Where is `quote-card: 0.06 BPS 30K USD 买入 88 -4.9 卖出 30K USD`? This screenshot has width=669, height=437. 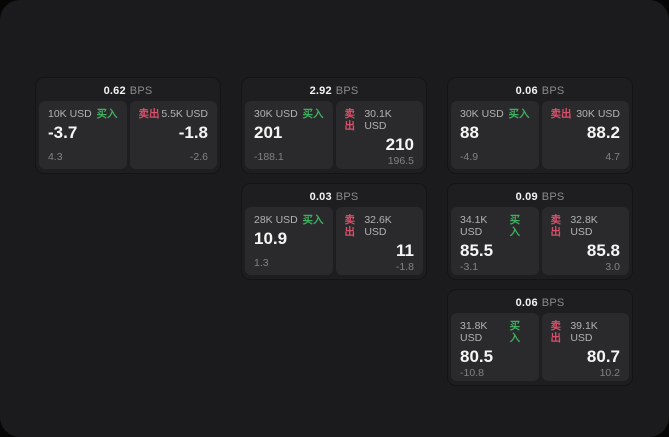 quote-card: 0.06 BPS 30K USD 买入 88 -4.9 卖出 30K USD is located at coordinates (540, 125).